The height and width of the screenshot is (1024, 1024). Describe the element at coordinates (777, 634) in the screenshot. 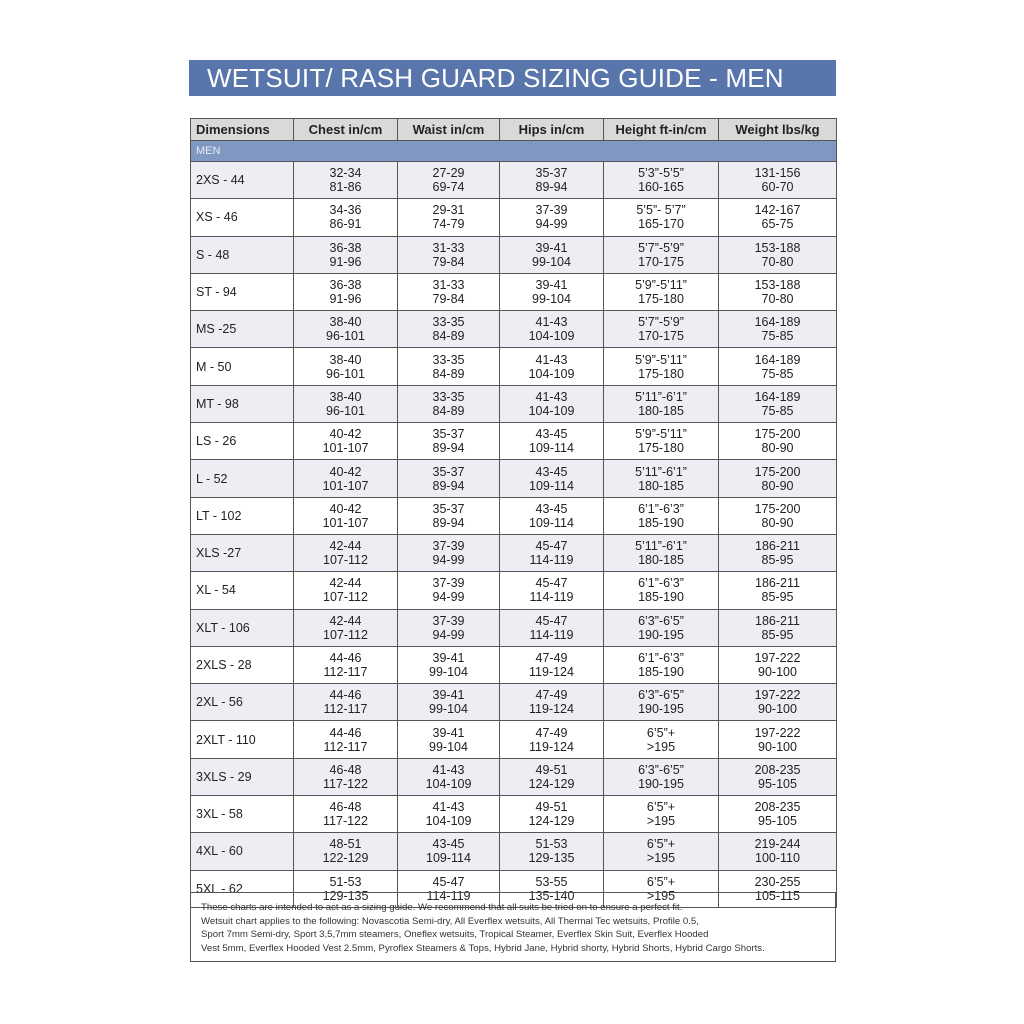

I see `metric-value: 85-95` at that location.